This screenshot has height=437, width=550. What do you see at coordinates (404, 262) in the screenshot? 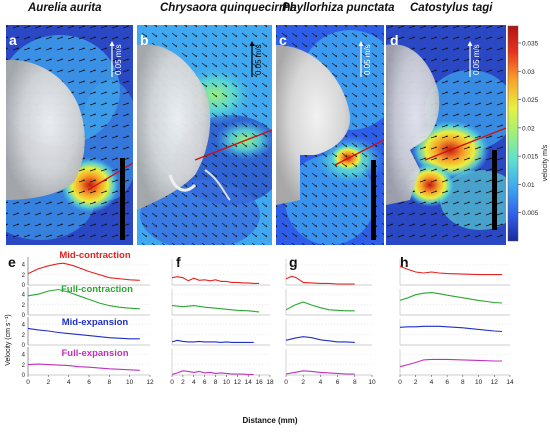
I see `line-panel-letter: h` at bounding box center [404, 262].